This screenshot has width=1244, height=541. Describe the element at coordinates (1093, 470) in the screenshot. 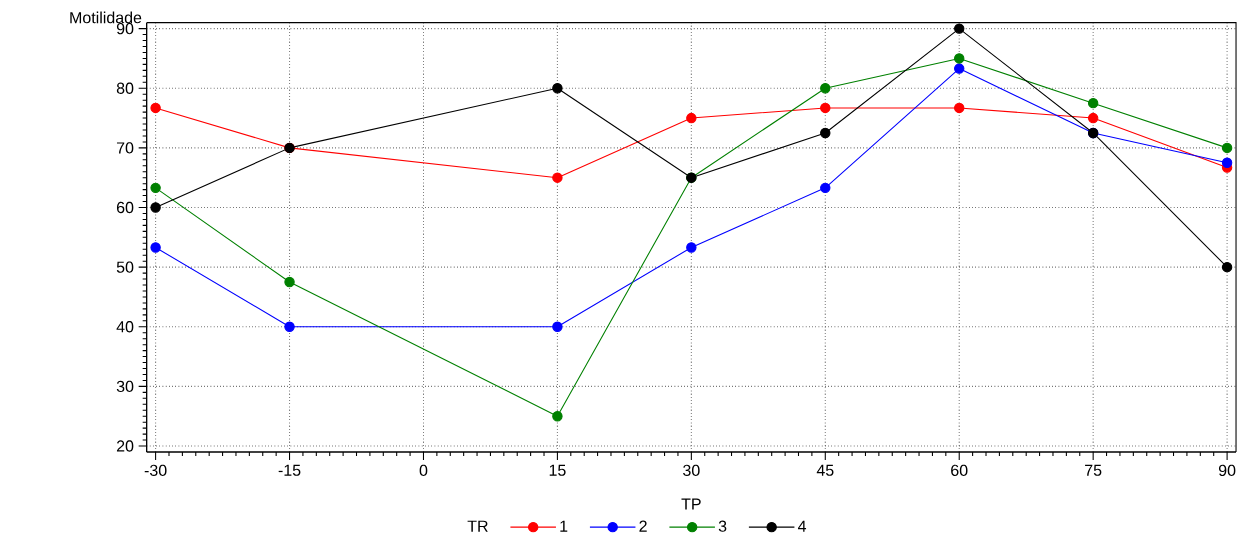

I see `x-tick-label: 75` at that location.